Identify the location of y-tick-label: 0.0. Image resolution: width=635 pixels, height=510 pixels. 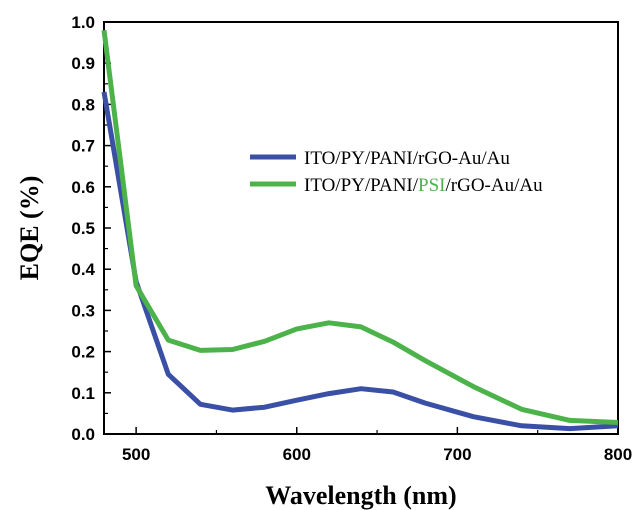
(83, 434).